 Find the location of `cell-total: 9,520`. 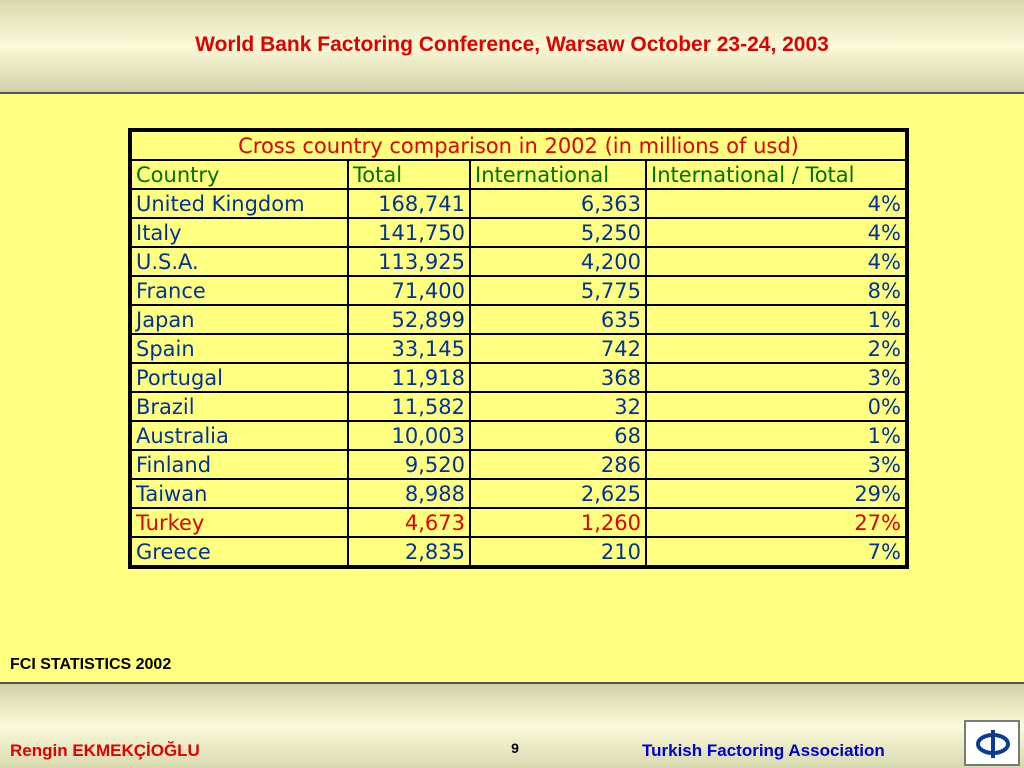

cell-total: 9,520 is located at coordinates (409, 464).